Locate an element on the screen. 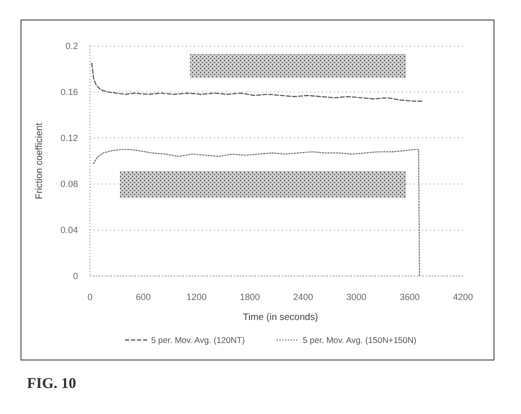 Image resolution: width=521 pixels, height=414 pixels. x-tick-label: 3600 is located at coordinates (410, 297).